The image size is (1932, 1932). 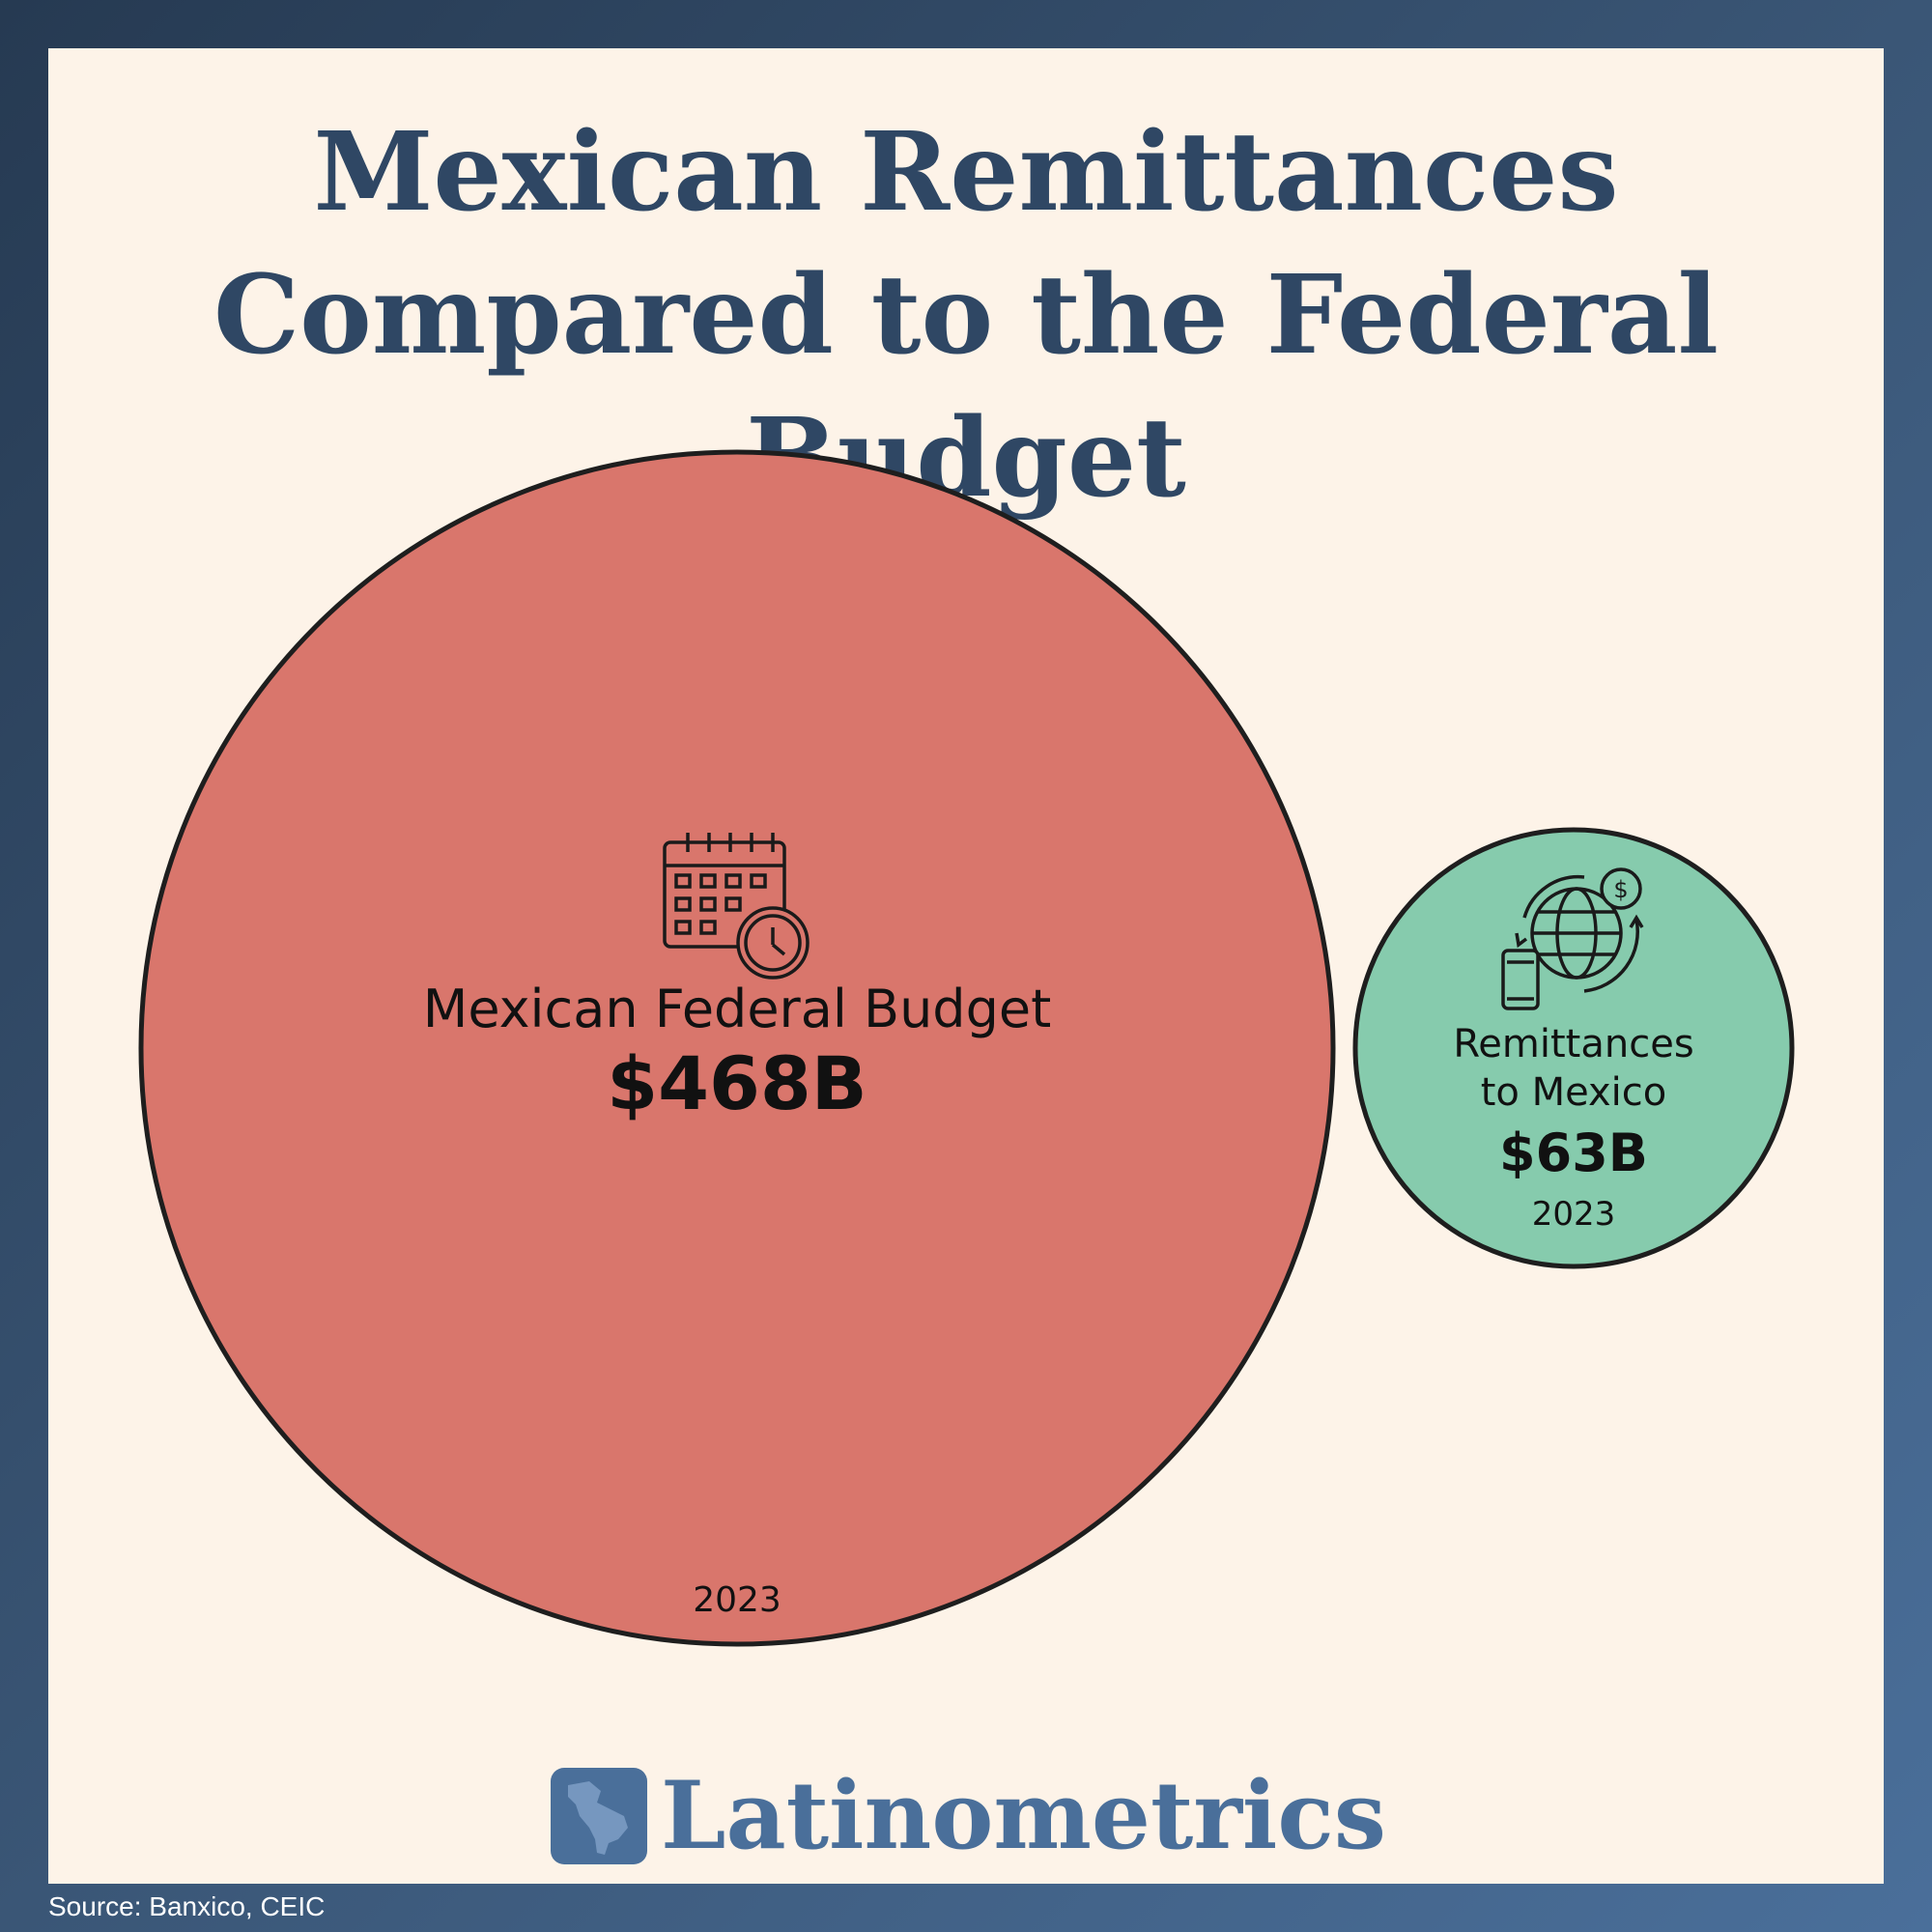 I want to click on bubble-remittances, so click(x=1573, y=1048).